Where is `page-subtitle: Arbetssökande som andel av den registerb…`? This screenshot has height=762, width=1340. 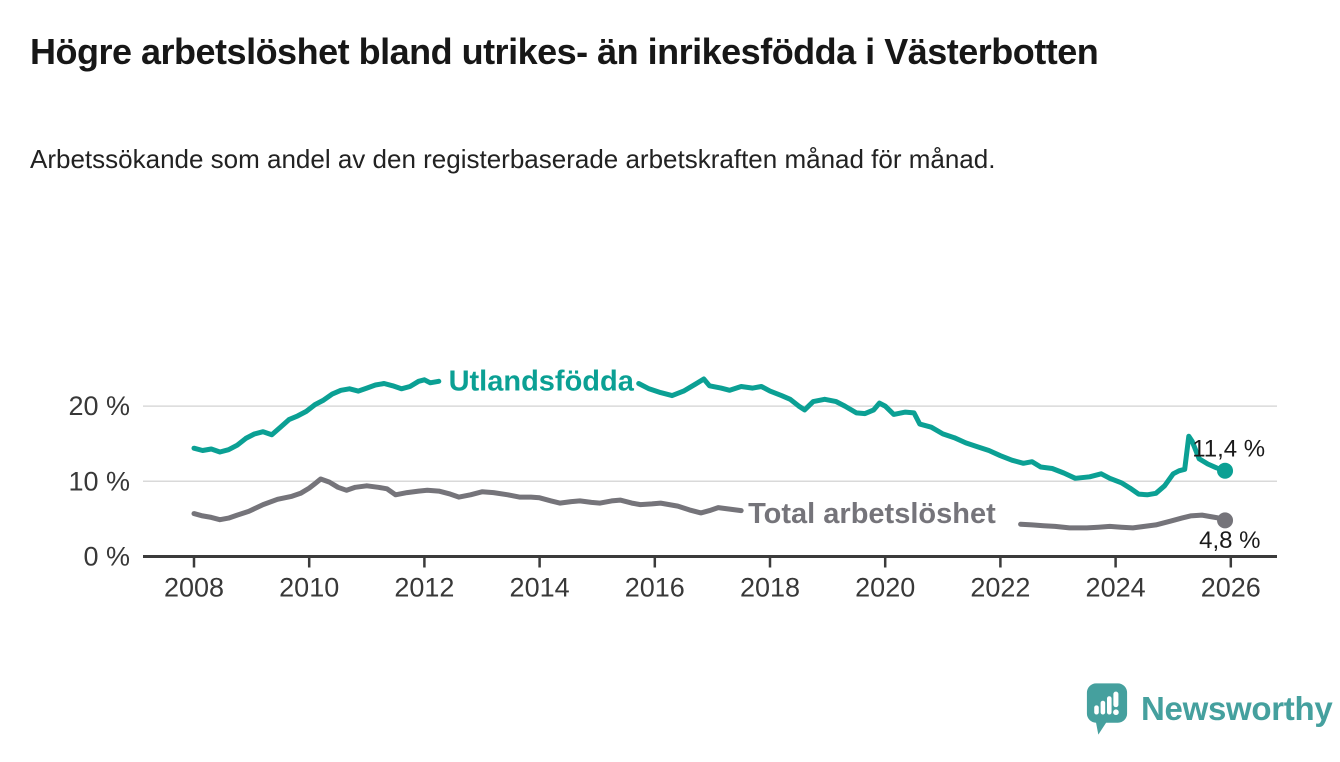 page-subtitle: Arbetssökande som andel av den registerb… is located at coordinates (513, 159).